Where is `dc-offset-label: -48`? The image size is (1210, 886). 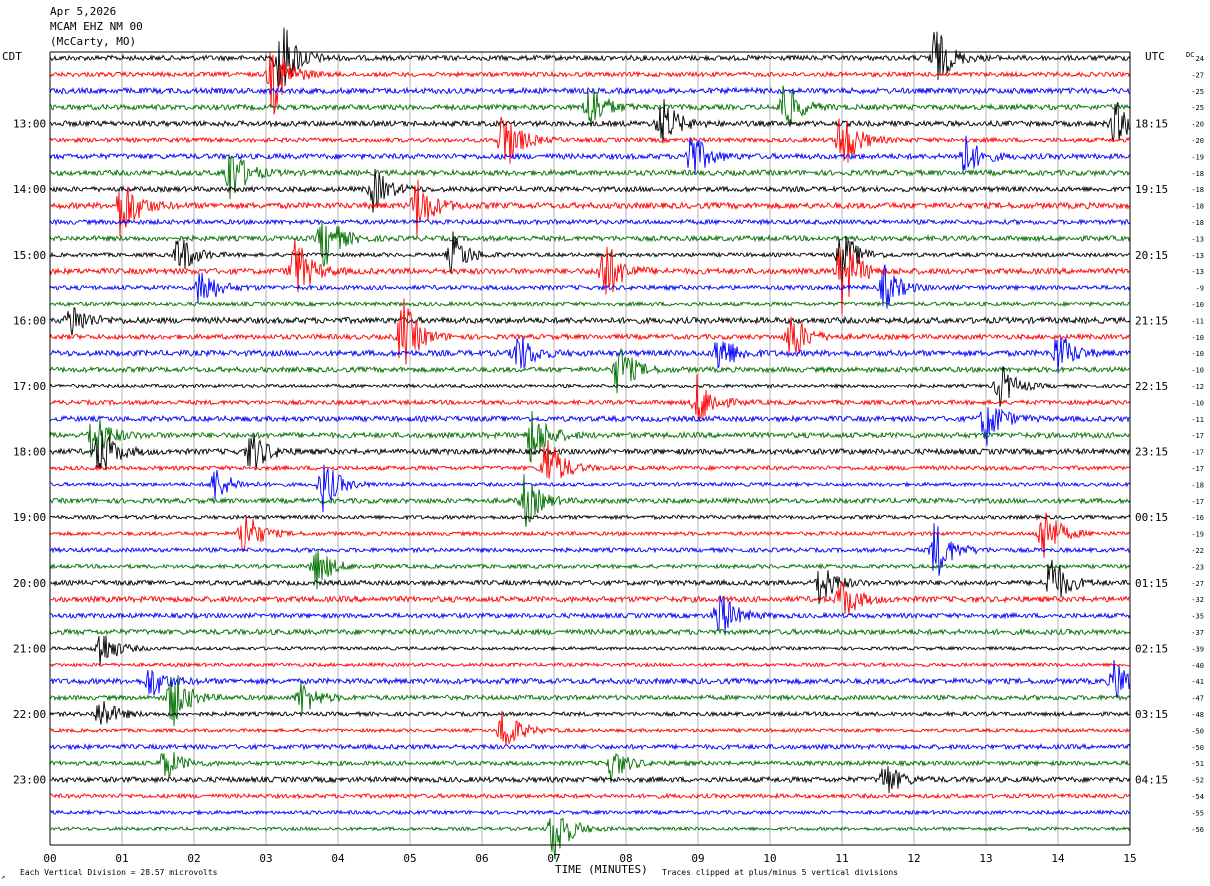
dc-offset-label: -48 is located at coordinates (1197, 715).